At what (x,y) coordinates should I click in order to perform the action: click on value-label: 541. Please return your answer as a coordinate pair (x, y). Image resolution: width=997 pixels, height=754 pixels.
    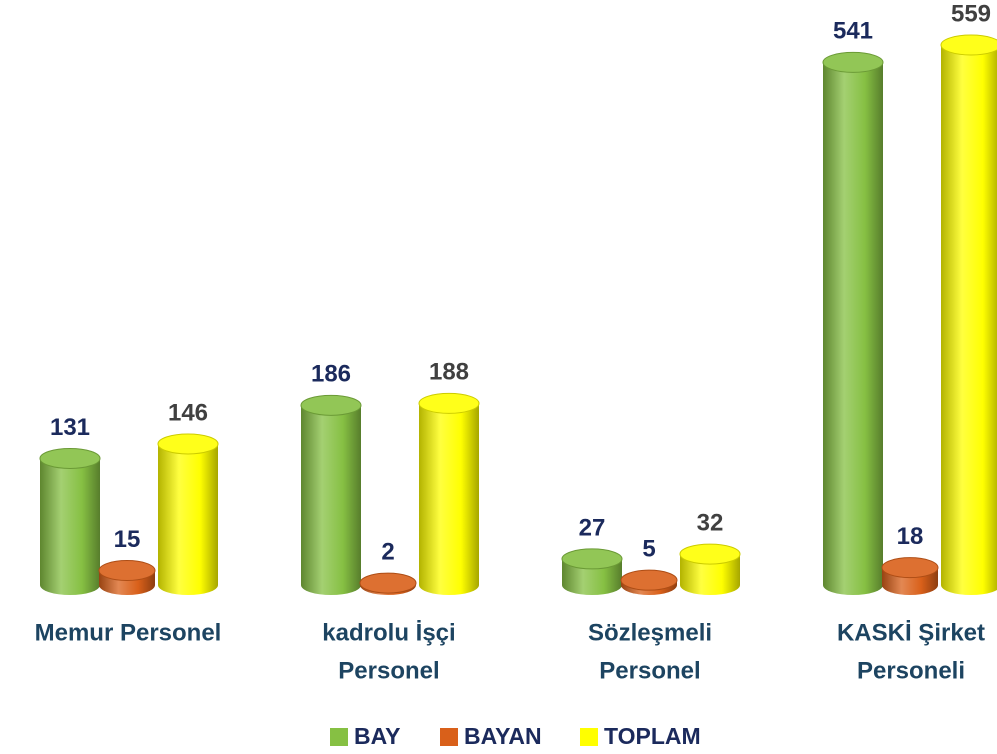
    Looking at the image, I should click on (853, 31).